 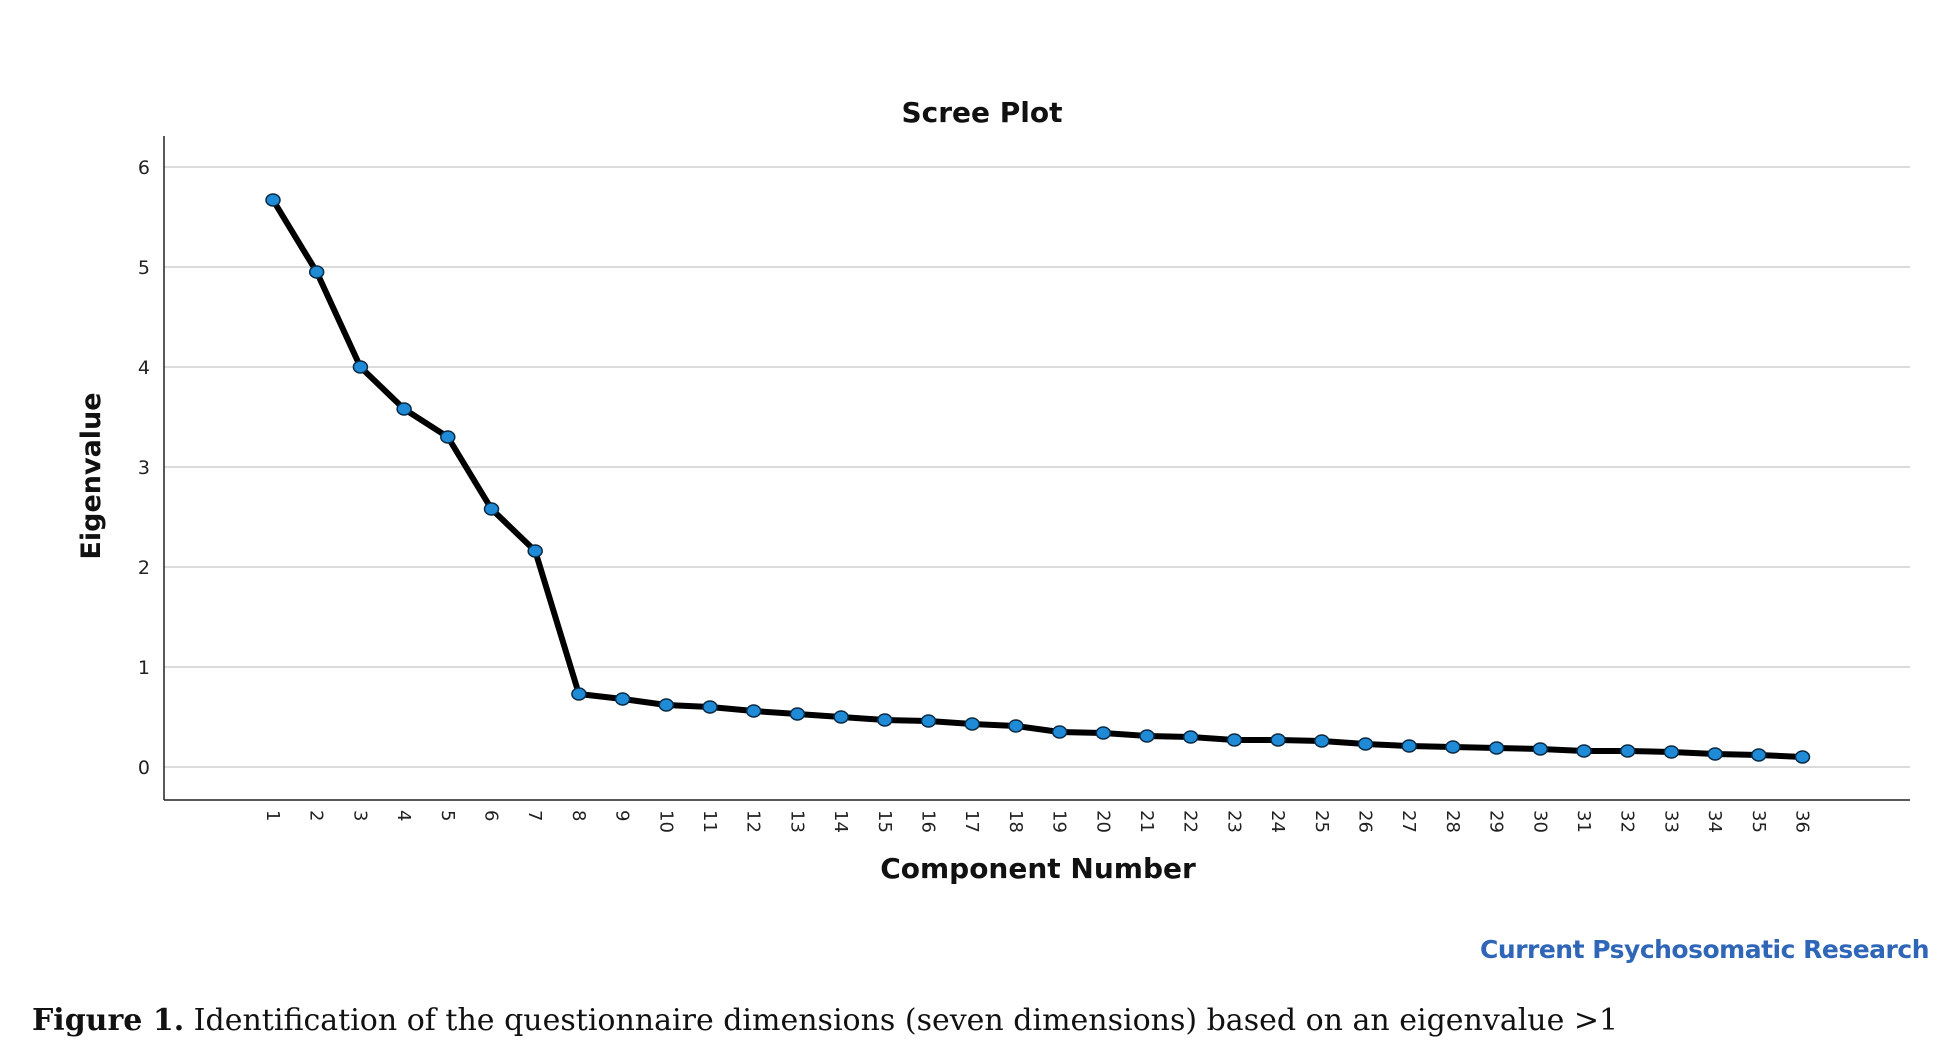 I want to click on y-tick-label: 6, so click(x=144, y=168).